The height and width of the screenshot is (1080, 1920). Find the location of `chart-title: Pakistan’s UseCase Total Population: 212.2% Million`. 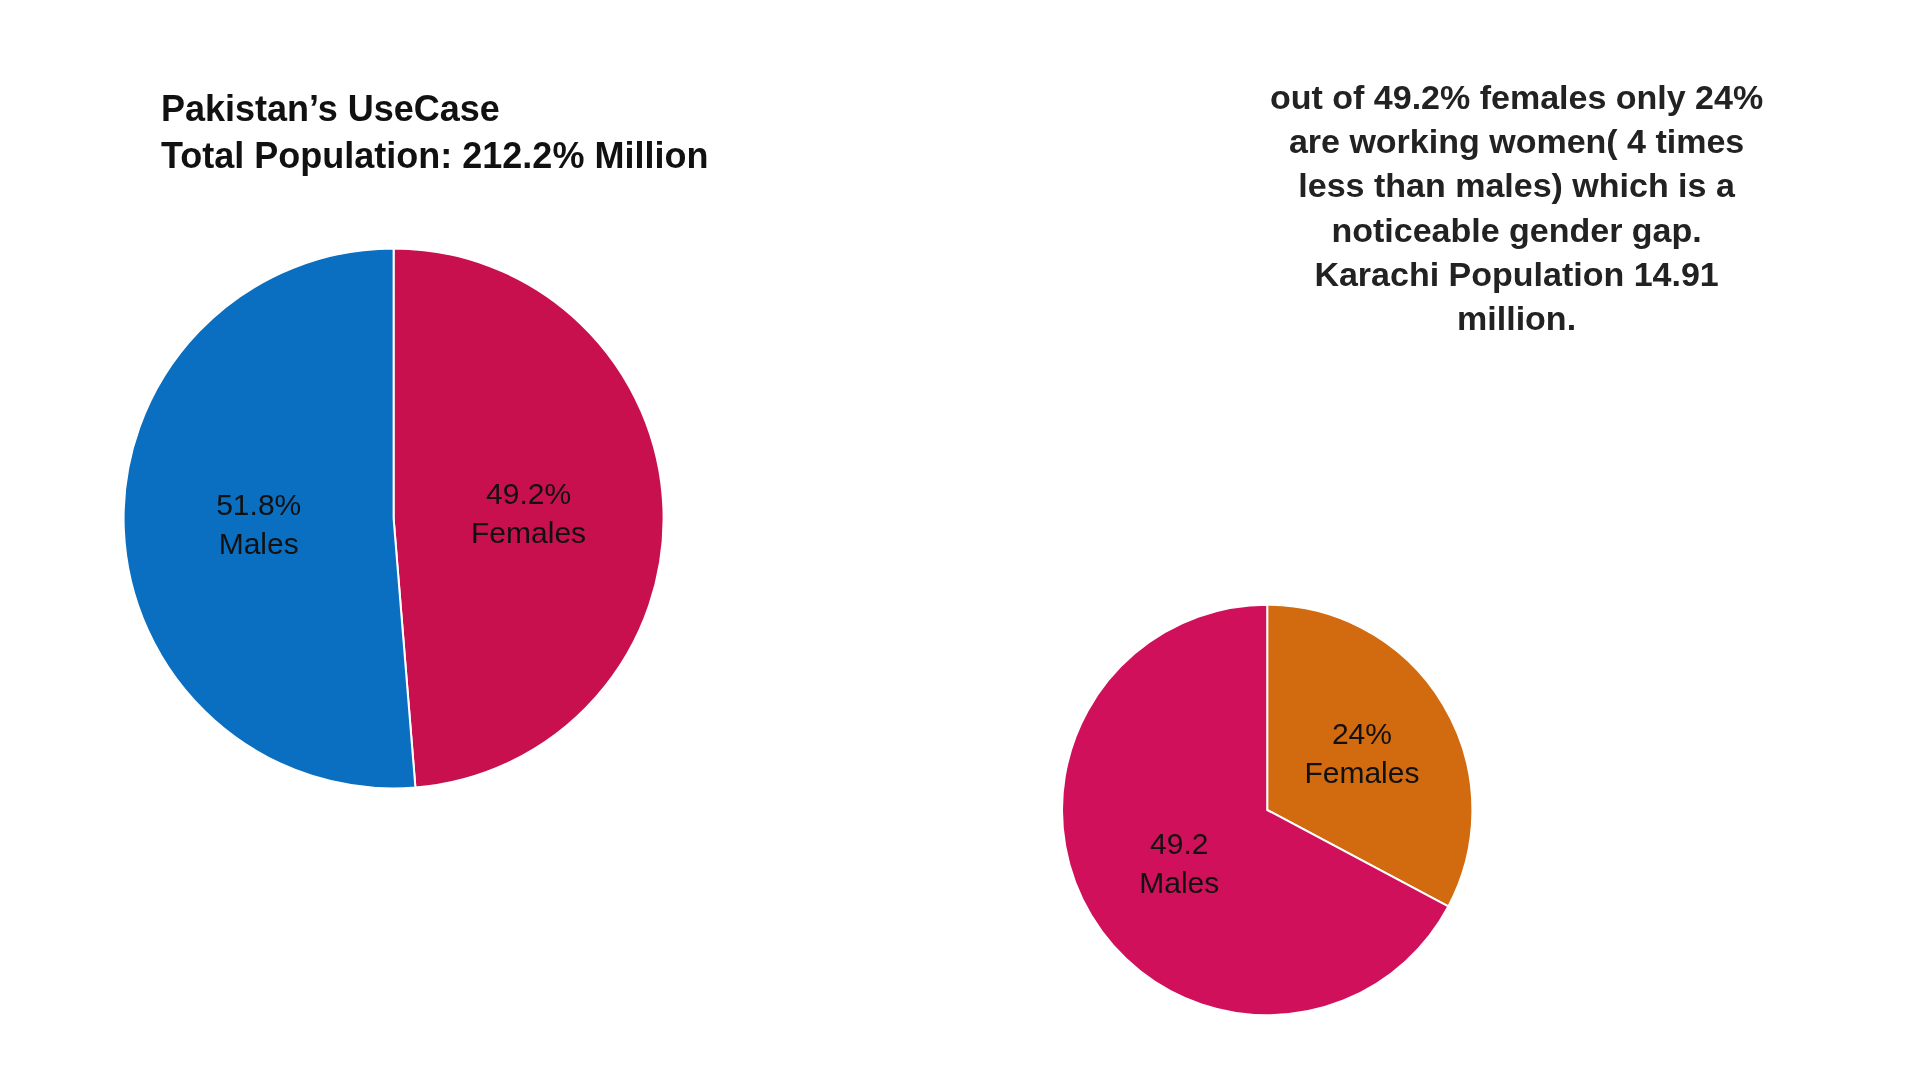

chart-title: Pakistan’s UseCase Total Population: 212.2% Million is located at coordinates (435, 132).